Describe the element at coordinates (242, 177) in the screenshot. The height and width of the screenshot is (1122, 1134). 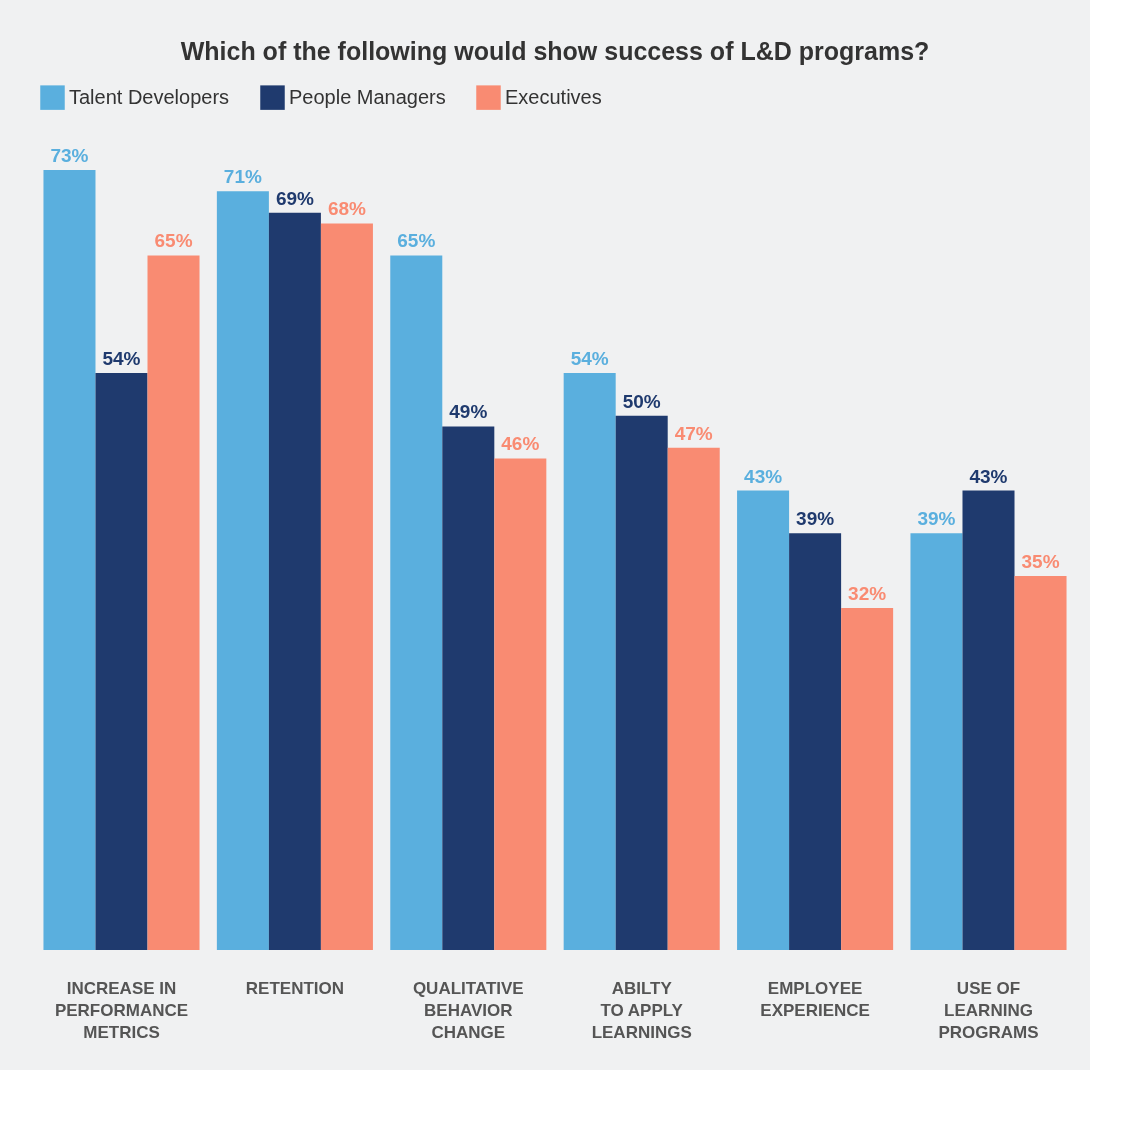
I see `data-label: 71%` at that location.